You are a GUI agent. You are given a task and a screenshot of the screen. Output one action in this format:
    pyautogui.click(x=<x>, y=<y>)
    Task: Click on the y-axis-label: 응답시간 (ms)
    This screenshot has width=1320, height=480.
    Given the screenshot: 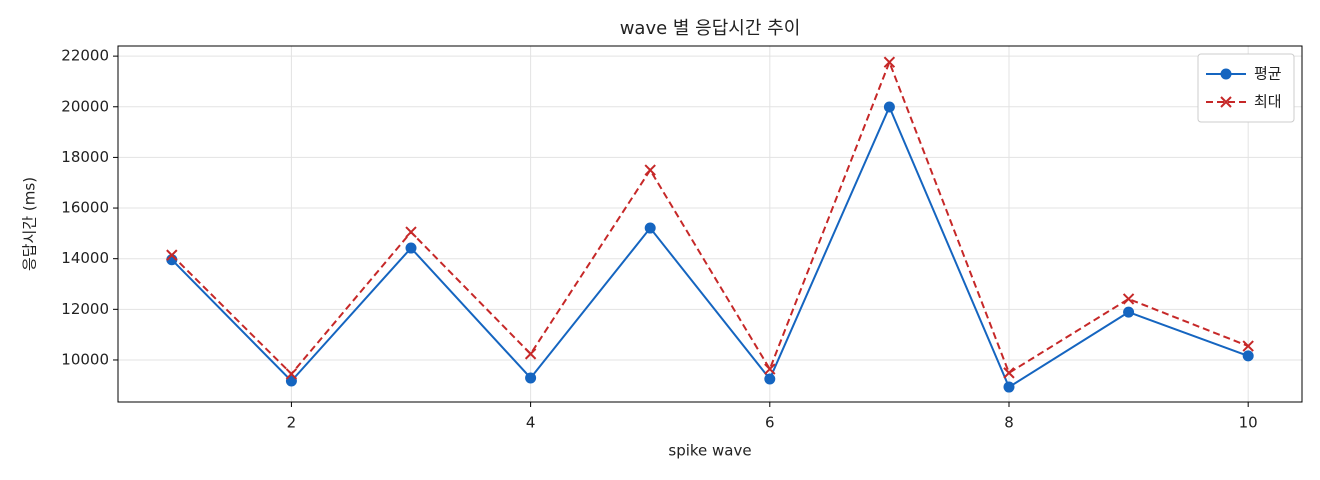 What is the action you would take?
    pyautogui.click(x=30, y=224)
    